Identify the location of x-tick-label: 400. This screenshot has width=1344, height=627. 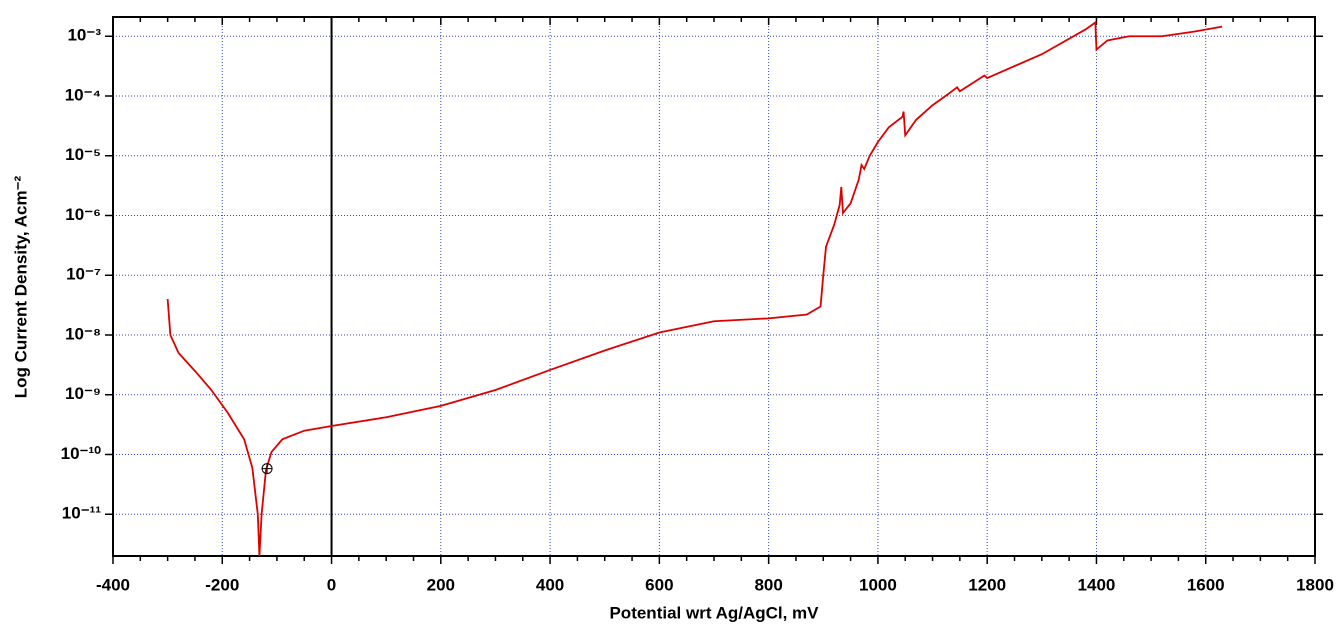
(550, 584).